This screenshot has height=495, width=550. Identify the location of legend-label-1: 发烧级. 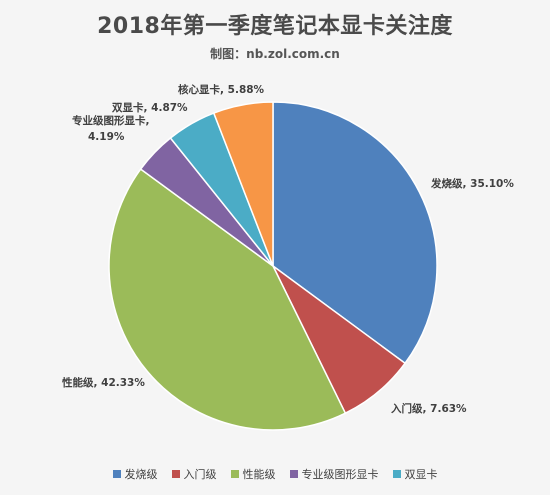
(141, 474).